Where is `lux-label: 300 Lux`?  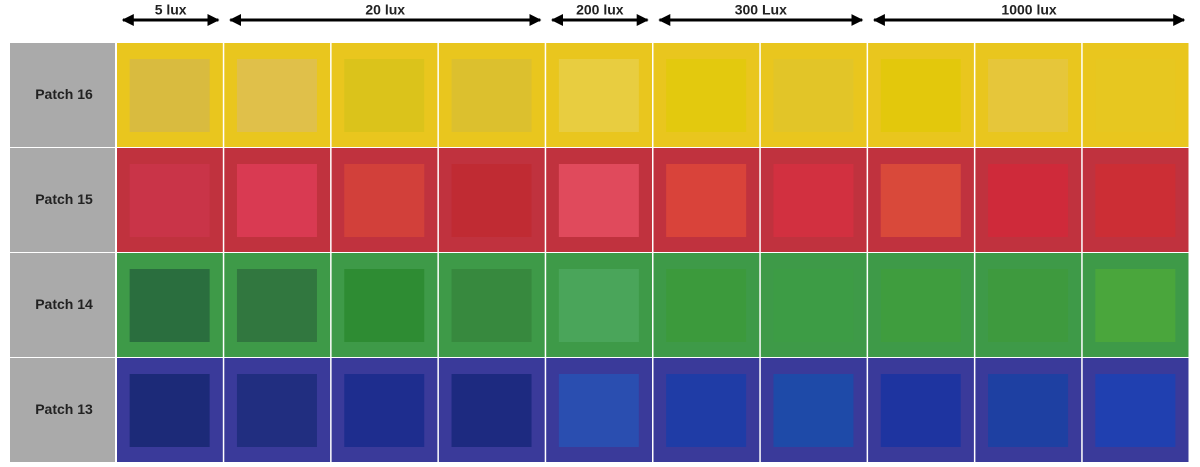
lux-label: 300 Lux is located at coordinates (761, 10).